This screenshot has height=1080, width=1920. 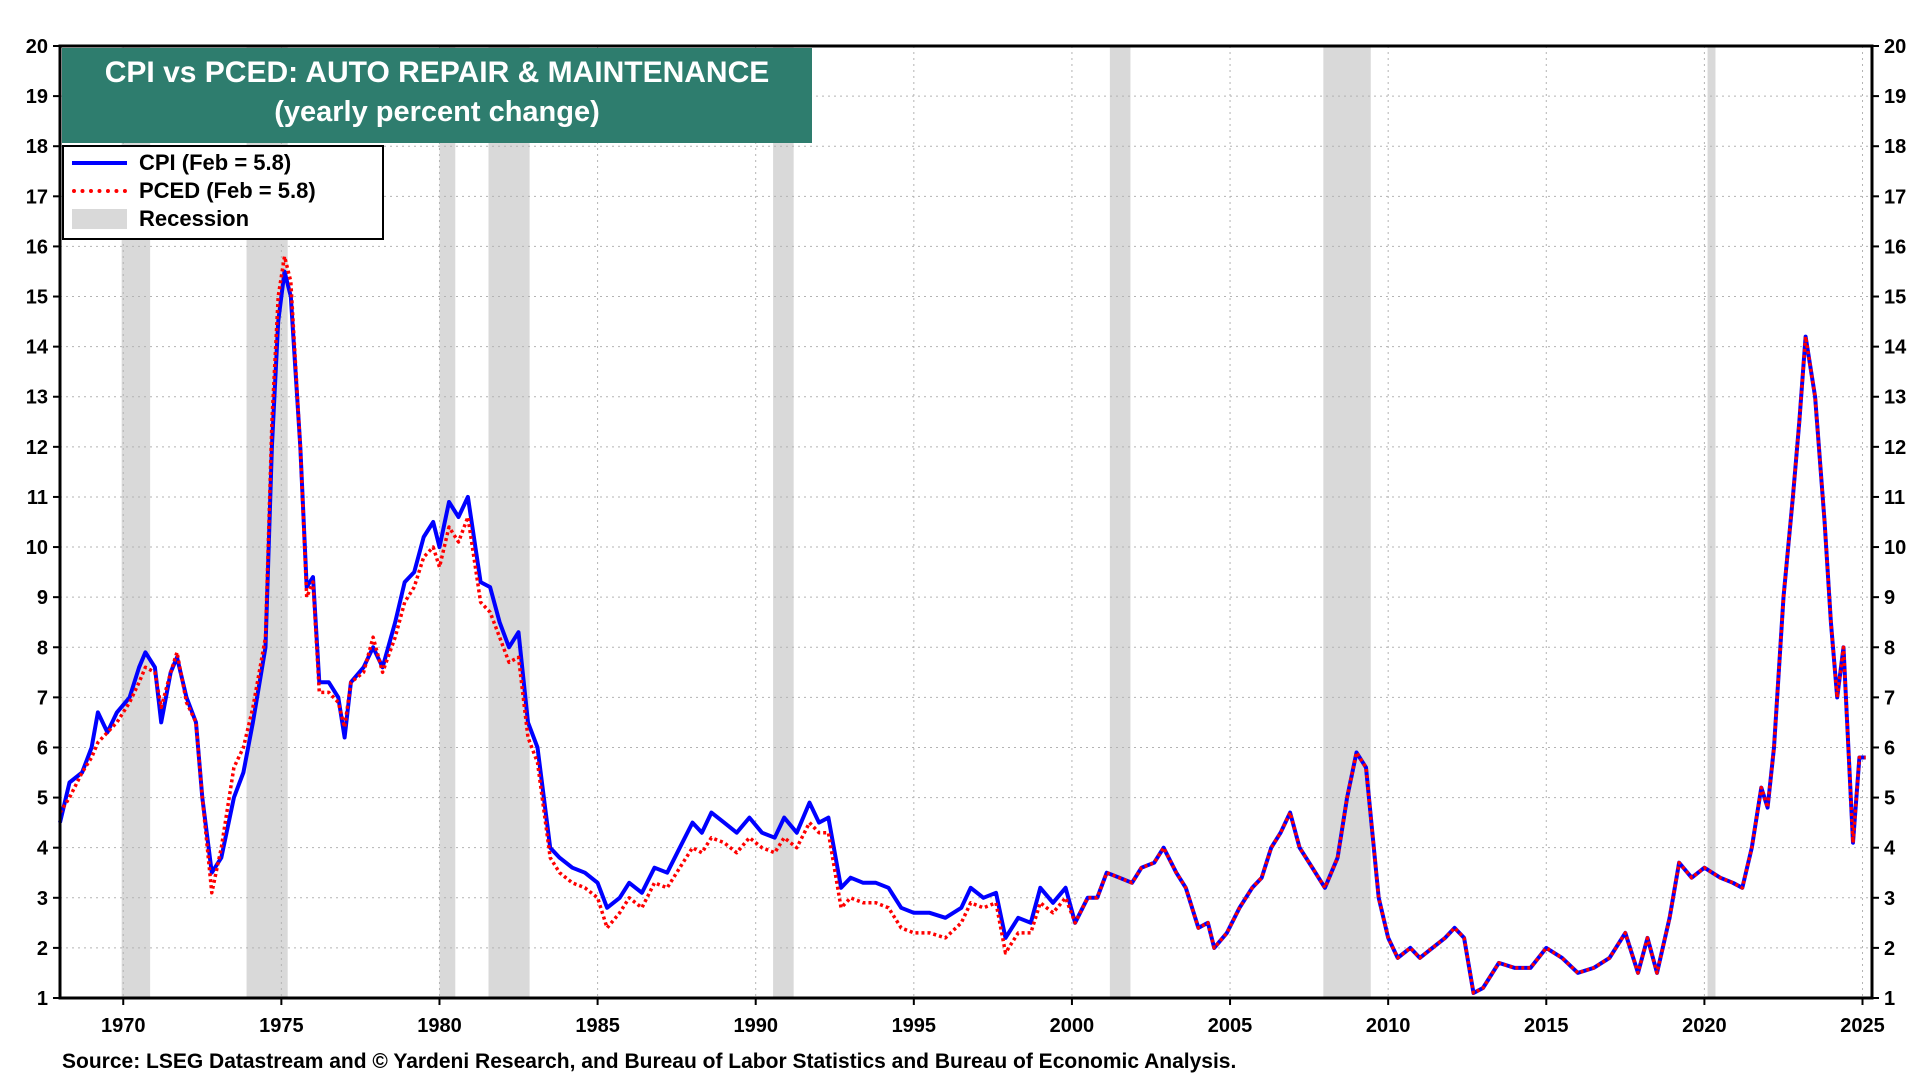 I want to click on legend-label-cpi: CPI (Feb = 5.8), so click(x=215, y=162).